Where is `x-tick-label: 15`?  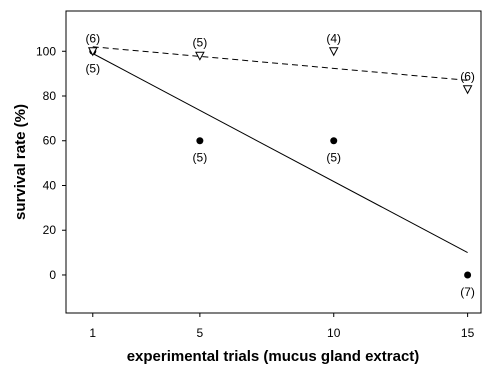 x-tick-label: 15 is located at coordinates (468, 333).